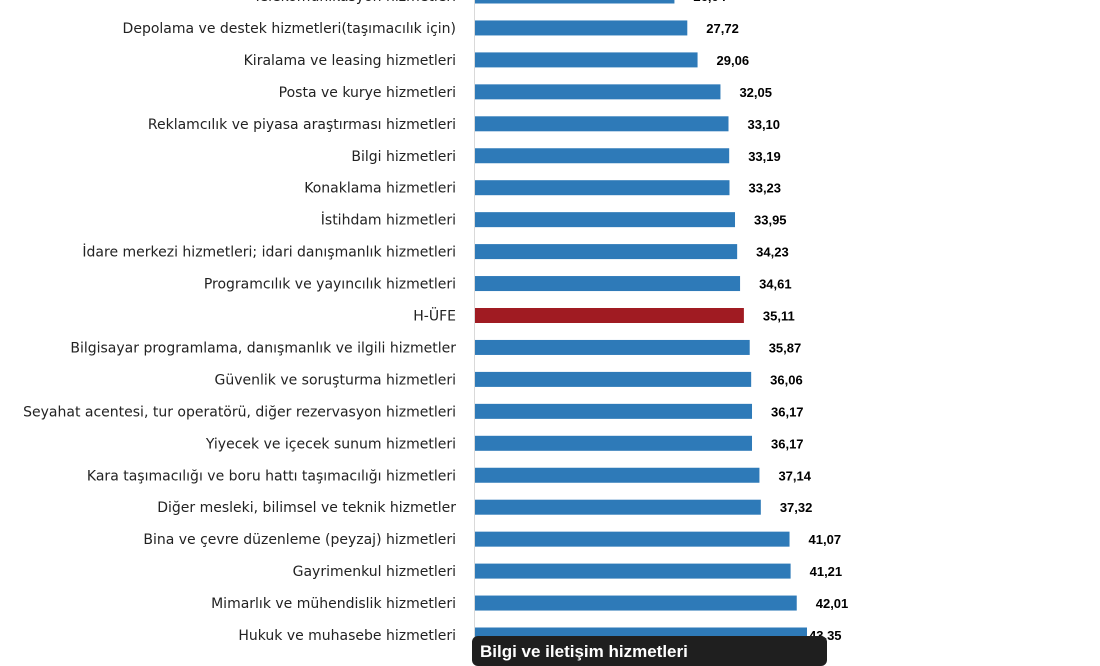 This screenshot has width=1100, height=666. What do you see at coordinates (333, 604) in the screenshot?
I see `category-label: Mimarlık ve mühendislik hizmetleri` at bounding box center [333, 604].